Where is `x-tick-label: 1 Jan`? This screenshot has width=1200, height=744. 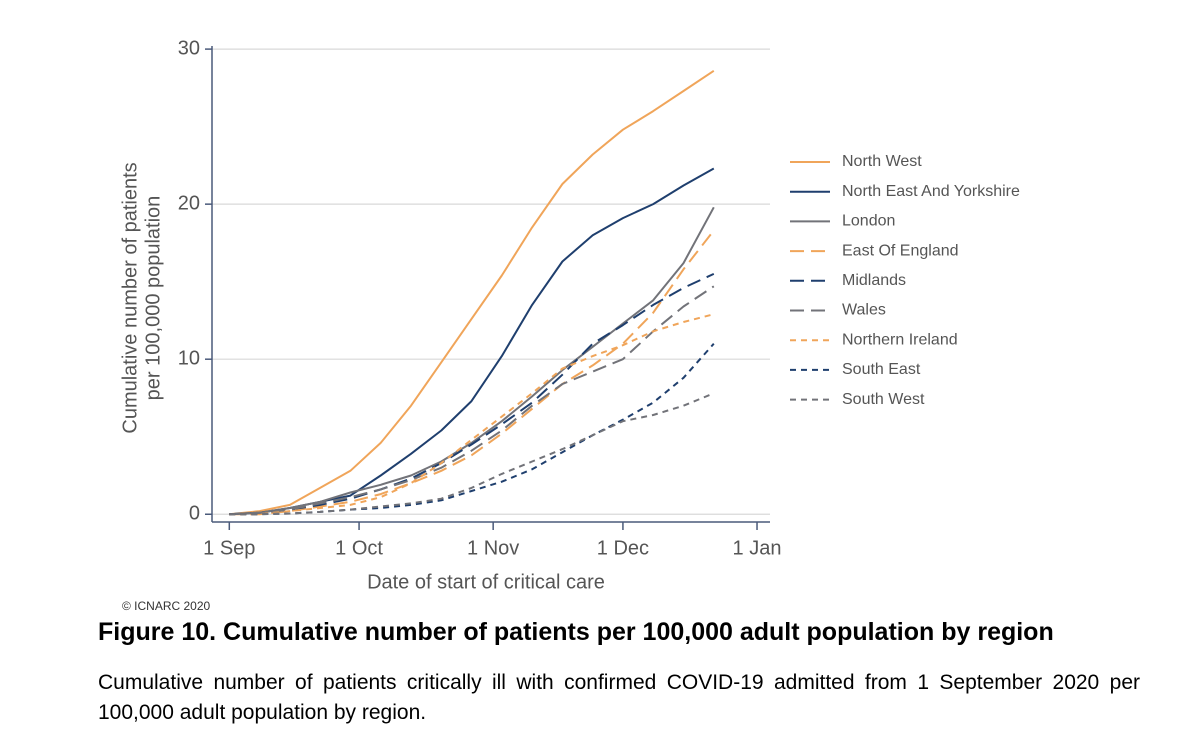
x-tick-label: 1 Jan is located at coordinates (757, 548).